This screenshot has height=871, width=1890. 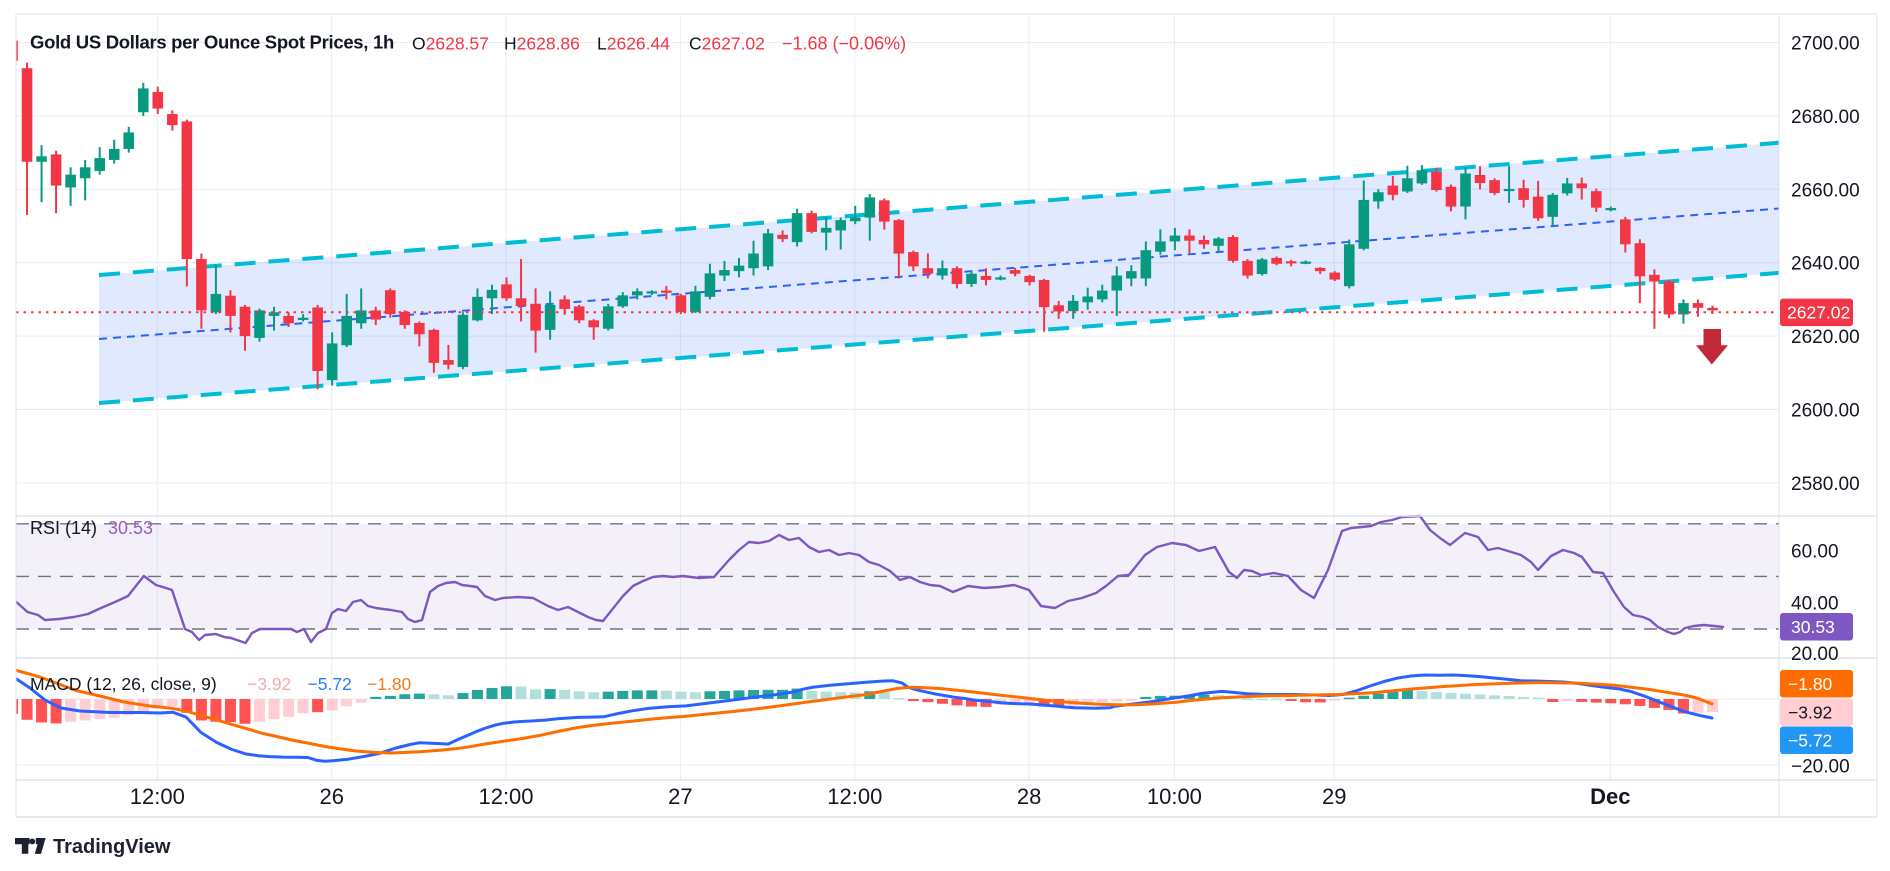 What do you see at coordinates (542, 44) in the screenshot?
I see `svg-text: H2628.86` at bounding box center [542, 44].